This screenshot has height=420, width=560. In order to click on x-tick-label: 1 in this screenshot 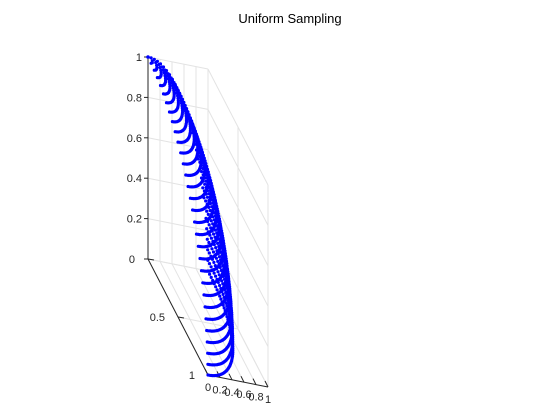, I will do `click(268, 400)`.